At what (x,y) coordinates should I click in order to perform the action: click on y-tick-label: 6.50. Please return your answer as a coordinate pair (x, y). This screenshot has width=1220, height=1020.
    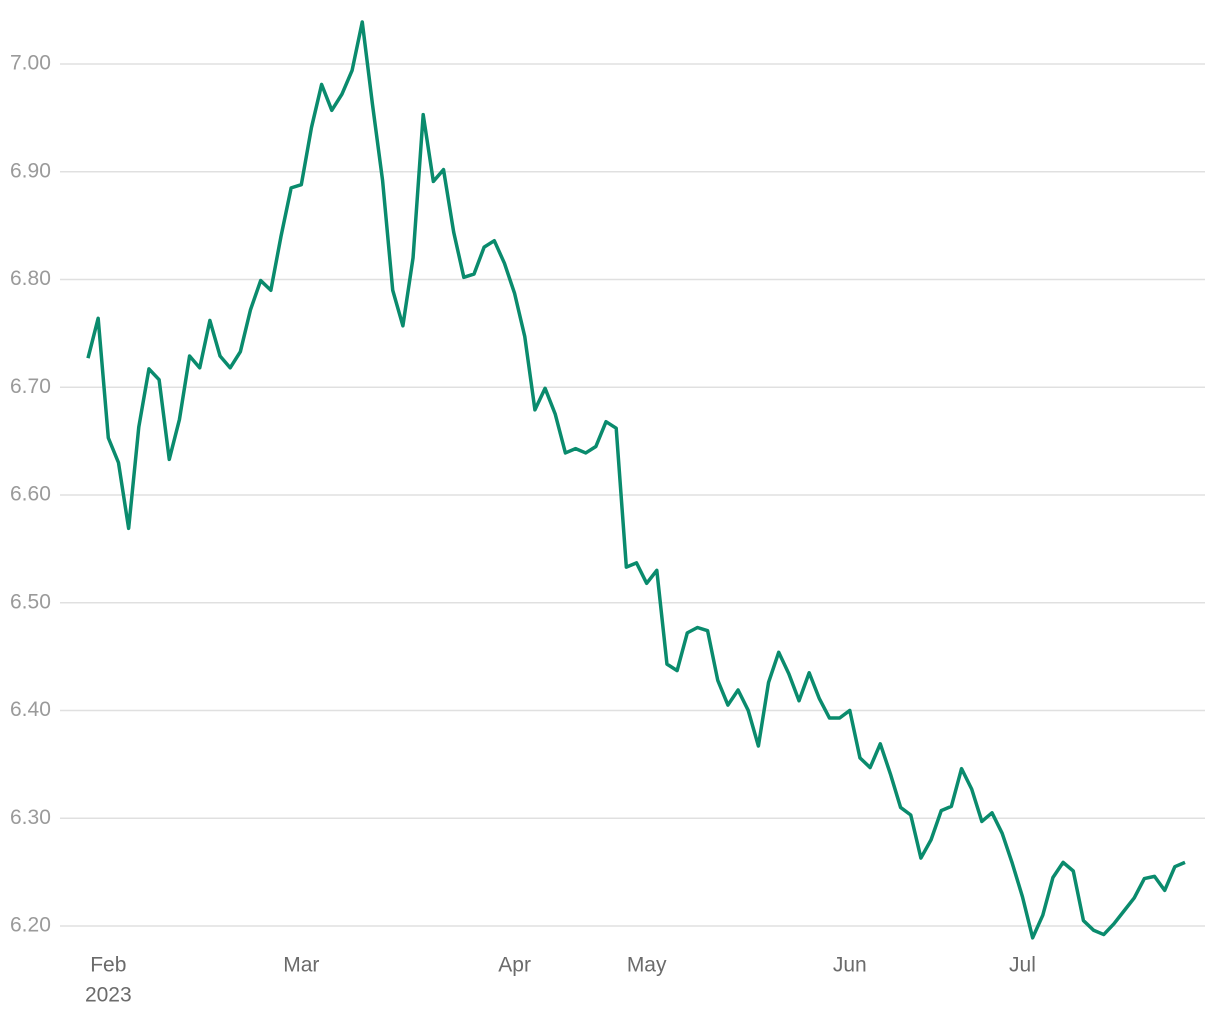
    Looking at the image, I should click on (30, 601).